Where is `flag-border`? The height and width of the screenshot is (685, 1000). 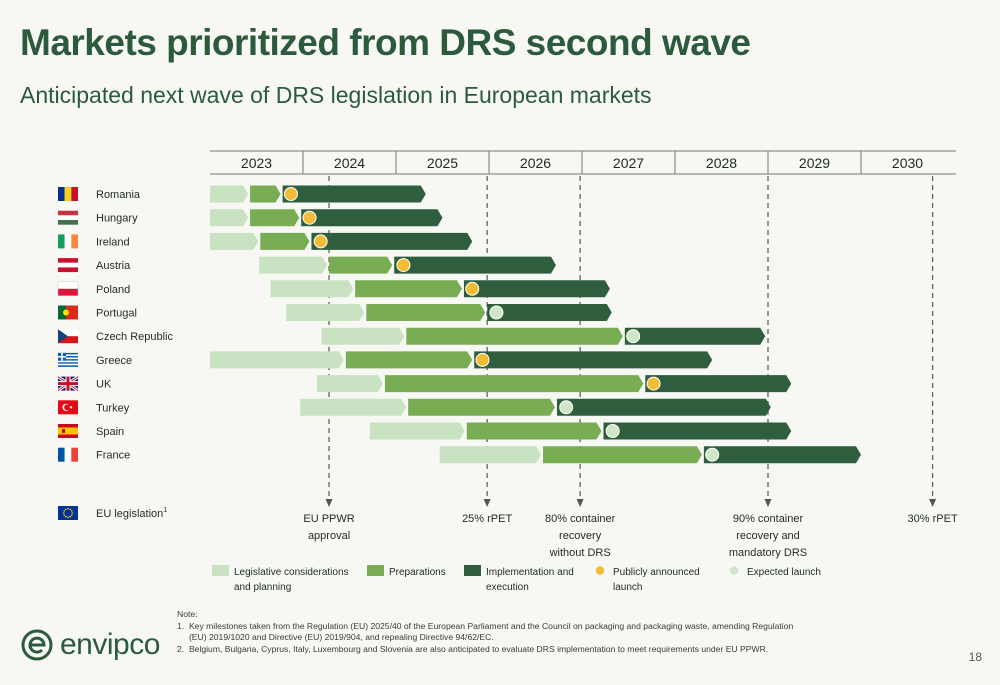 flag-border is located at coordinates (68, 289).